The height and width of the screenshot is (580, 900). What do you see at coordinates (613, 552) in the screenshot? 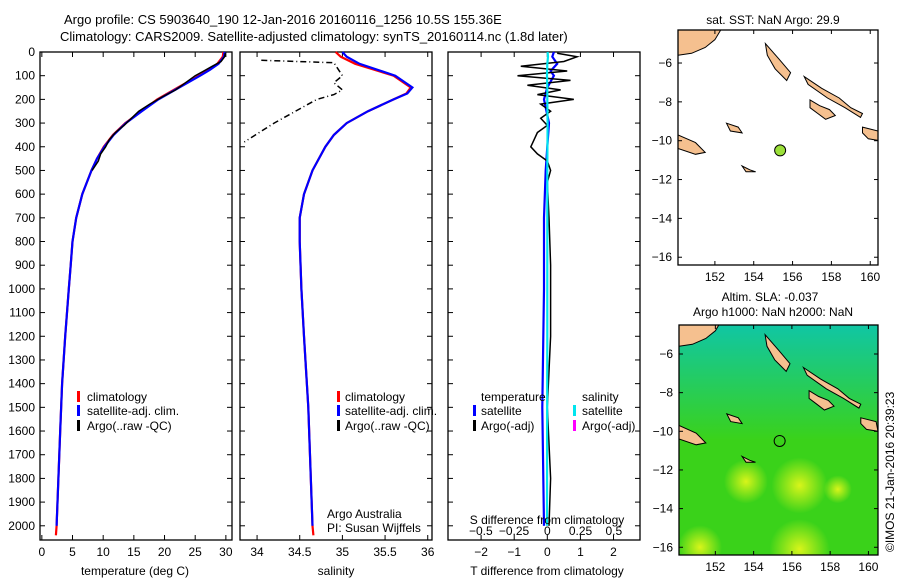
I see `x-tick-label: 2` at bounding box center [613, 552].